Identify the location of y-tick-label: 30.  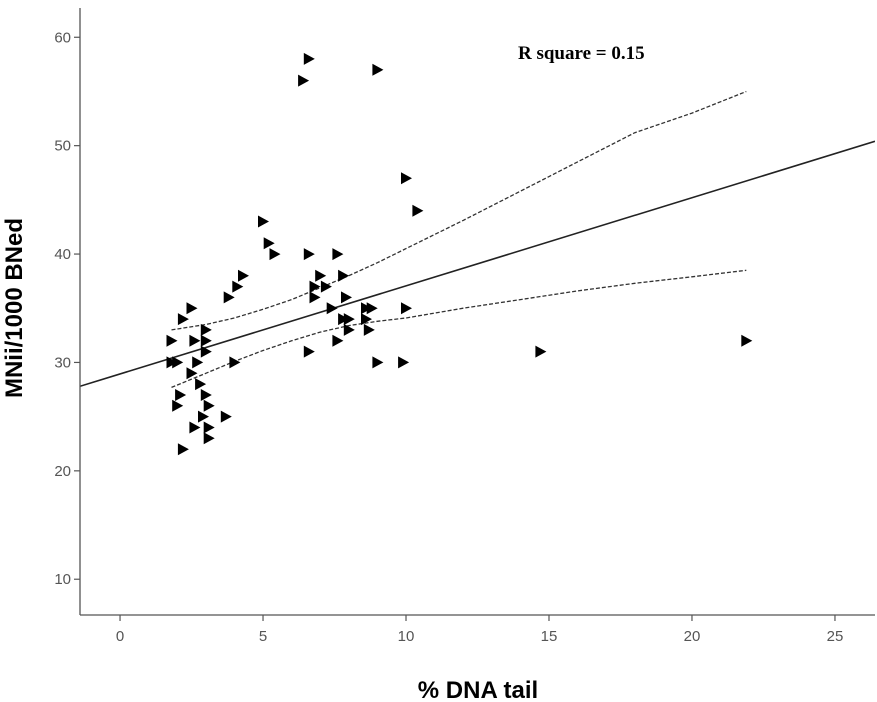
(62, 362).